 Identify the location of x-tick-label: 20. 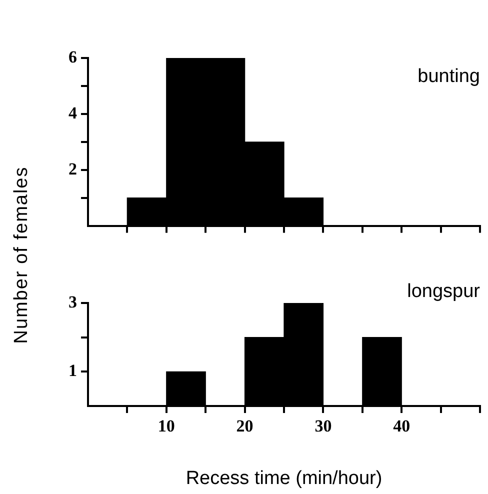
(245, 426).